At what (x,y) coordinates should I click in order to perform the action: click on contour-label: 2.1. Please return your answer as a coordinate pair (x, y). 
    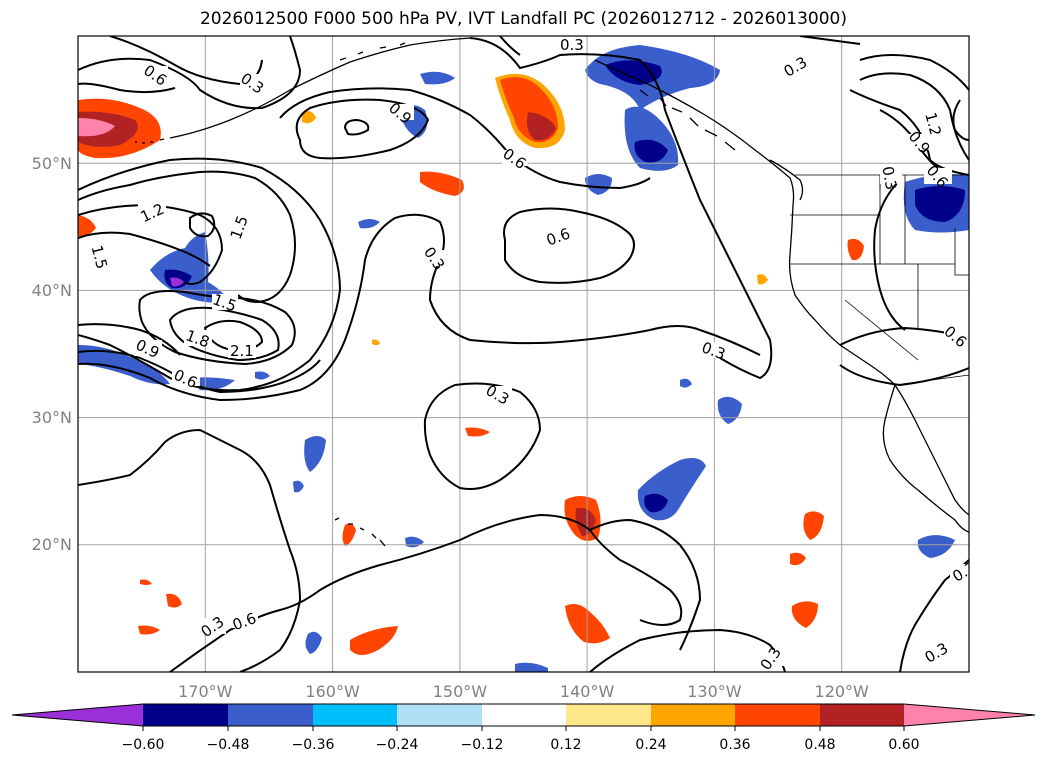
    Looking at the image, I should click on (242, 351).